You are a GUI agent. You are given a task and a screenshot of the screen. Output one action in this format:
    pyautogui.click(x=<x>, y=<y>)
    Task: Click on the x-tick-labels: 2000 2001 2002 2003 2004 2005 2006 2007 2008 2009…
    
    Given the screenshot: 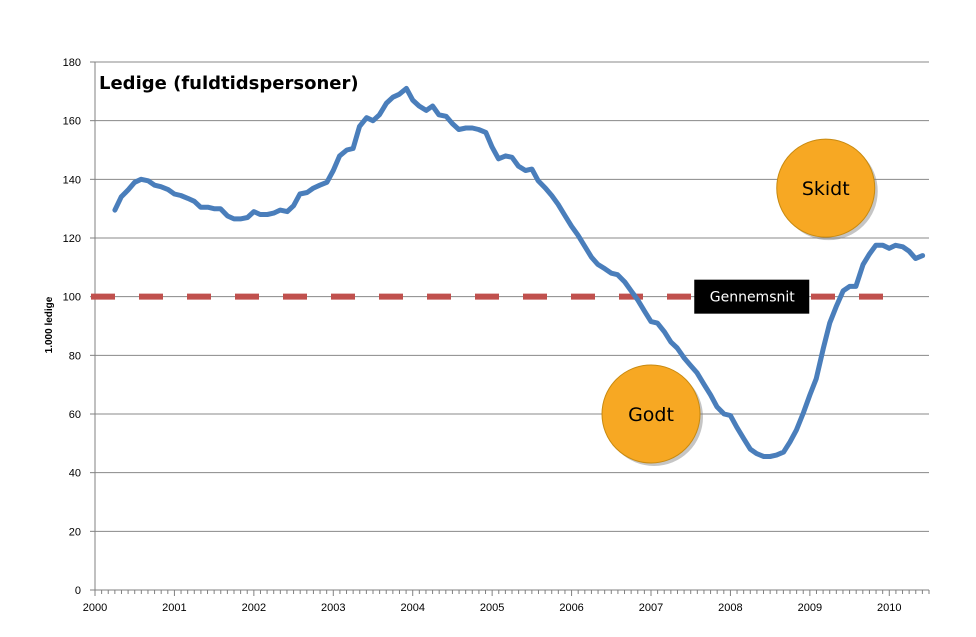 What is the action you would take?
    pyautogui.click(x=492, y=608)
    